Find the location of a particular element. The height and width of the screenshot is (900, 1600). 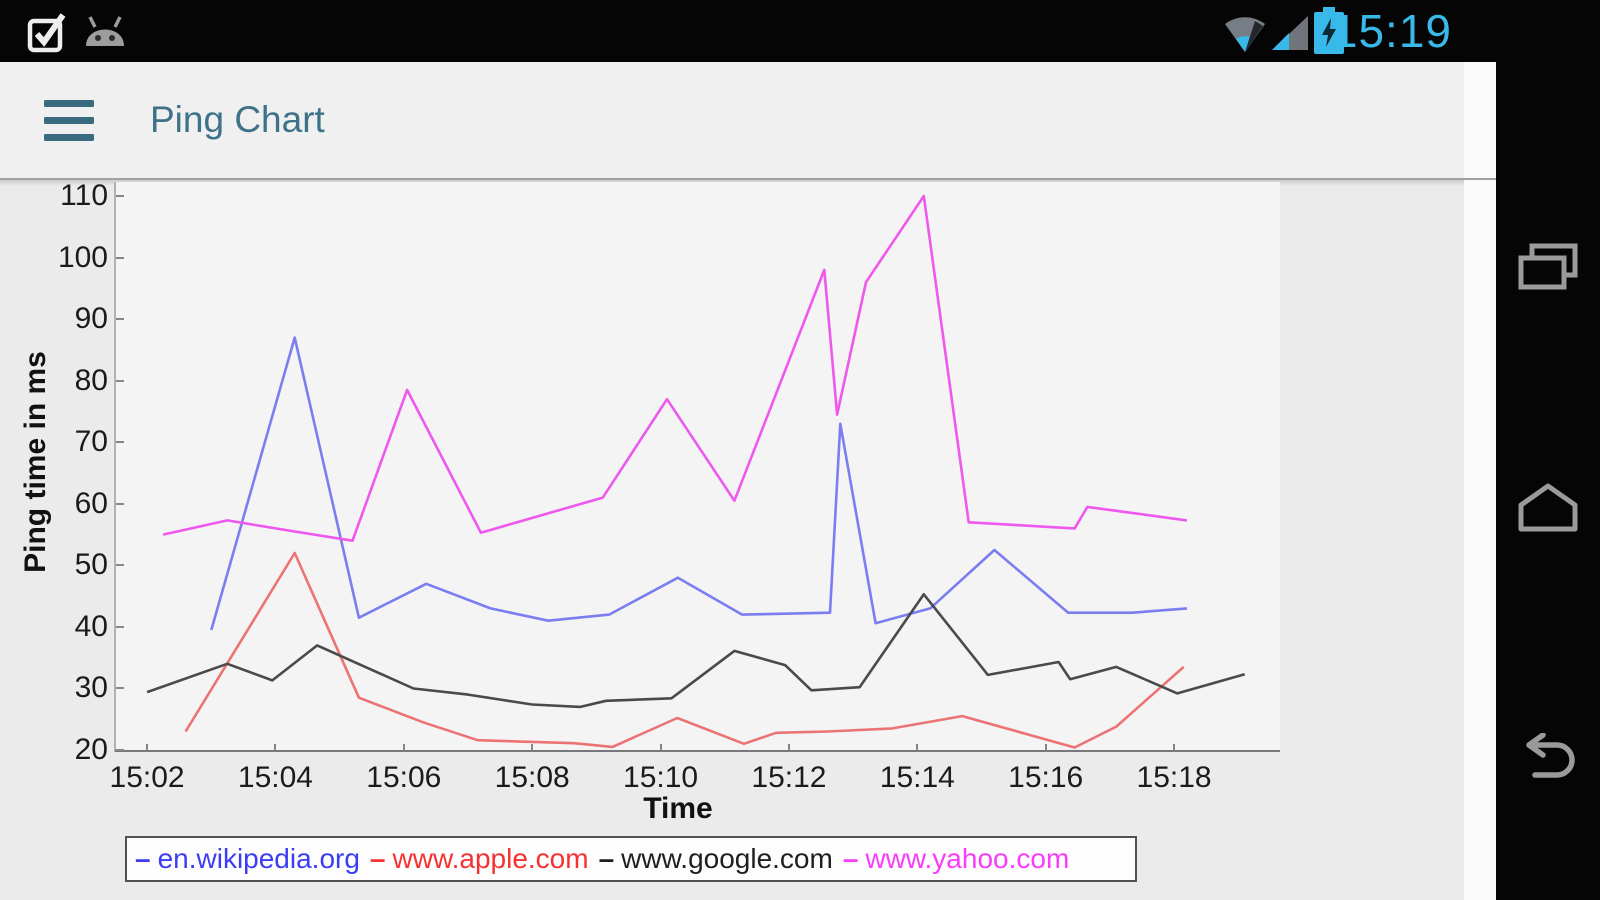

home-icon is located at coordinates (1548, 507).